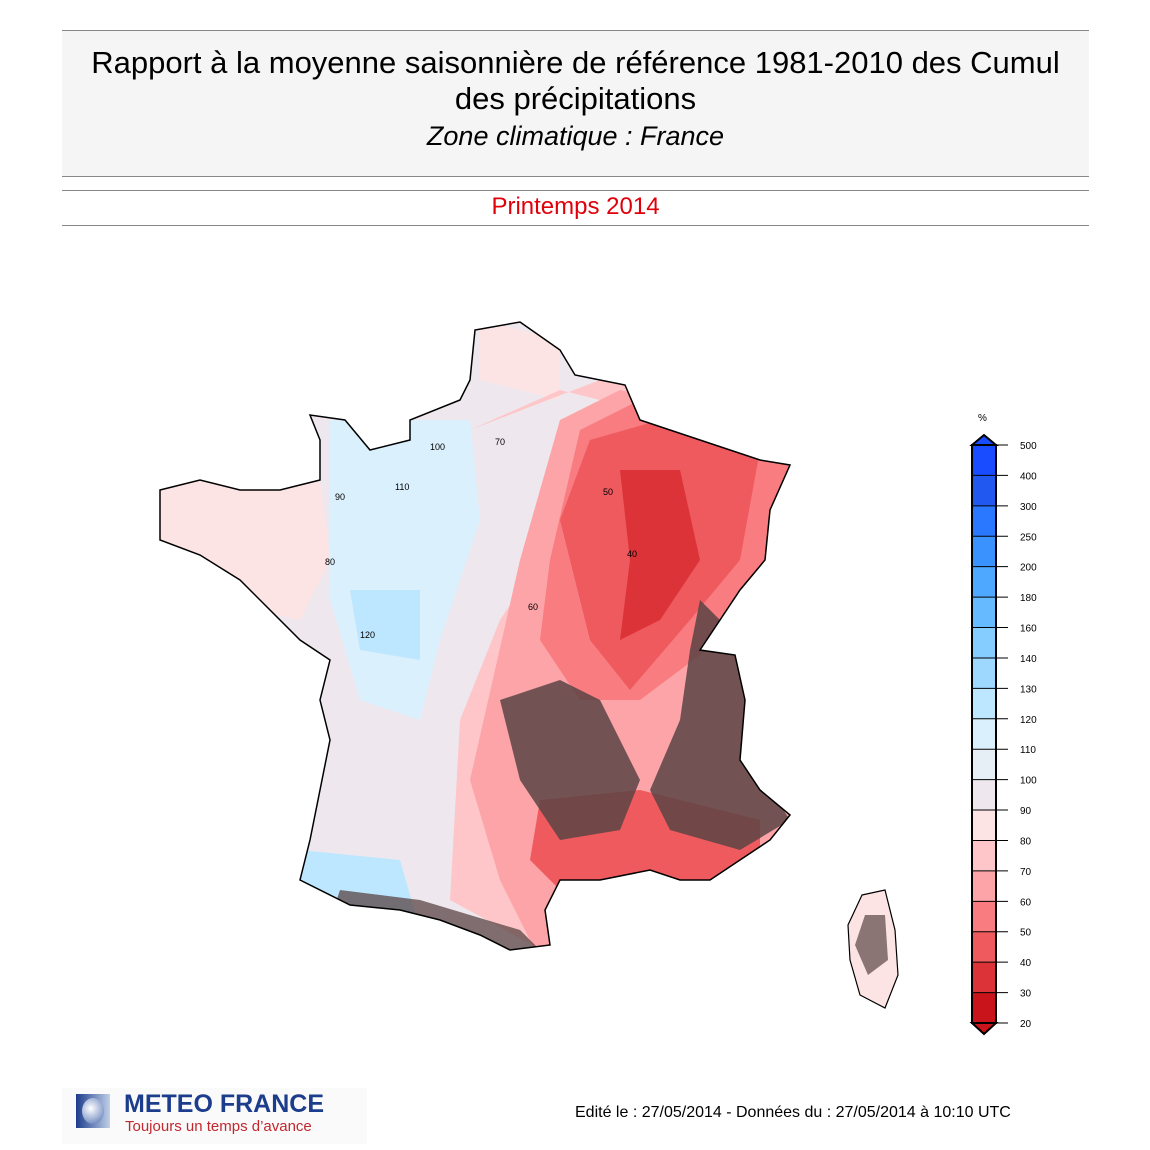 Image resolution: width=1150 pixels, height=1150 pixels. What do you see at coordinates (1026, 994) in the screenshot?
I see `legend-tick-label: 30` at bounding box center [1026, 994].